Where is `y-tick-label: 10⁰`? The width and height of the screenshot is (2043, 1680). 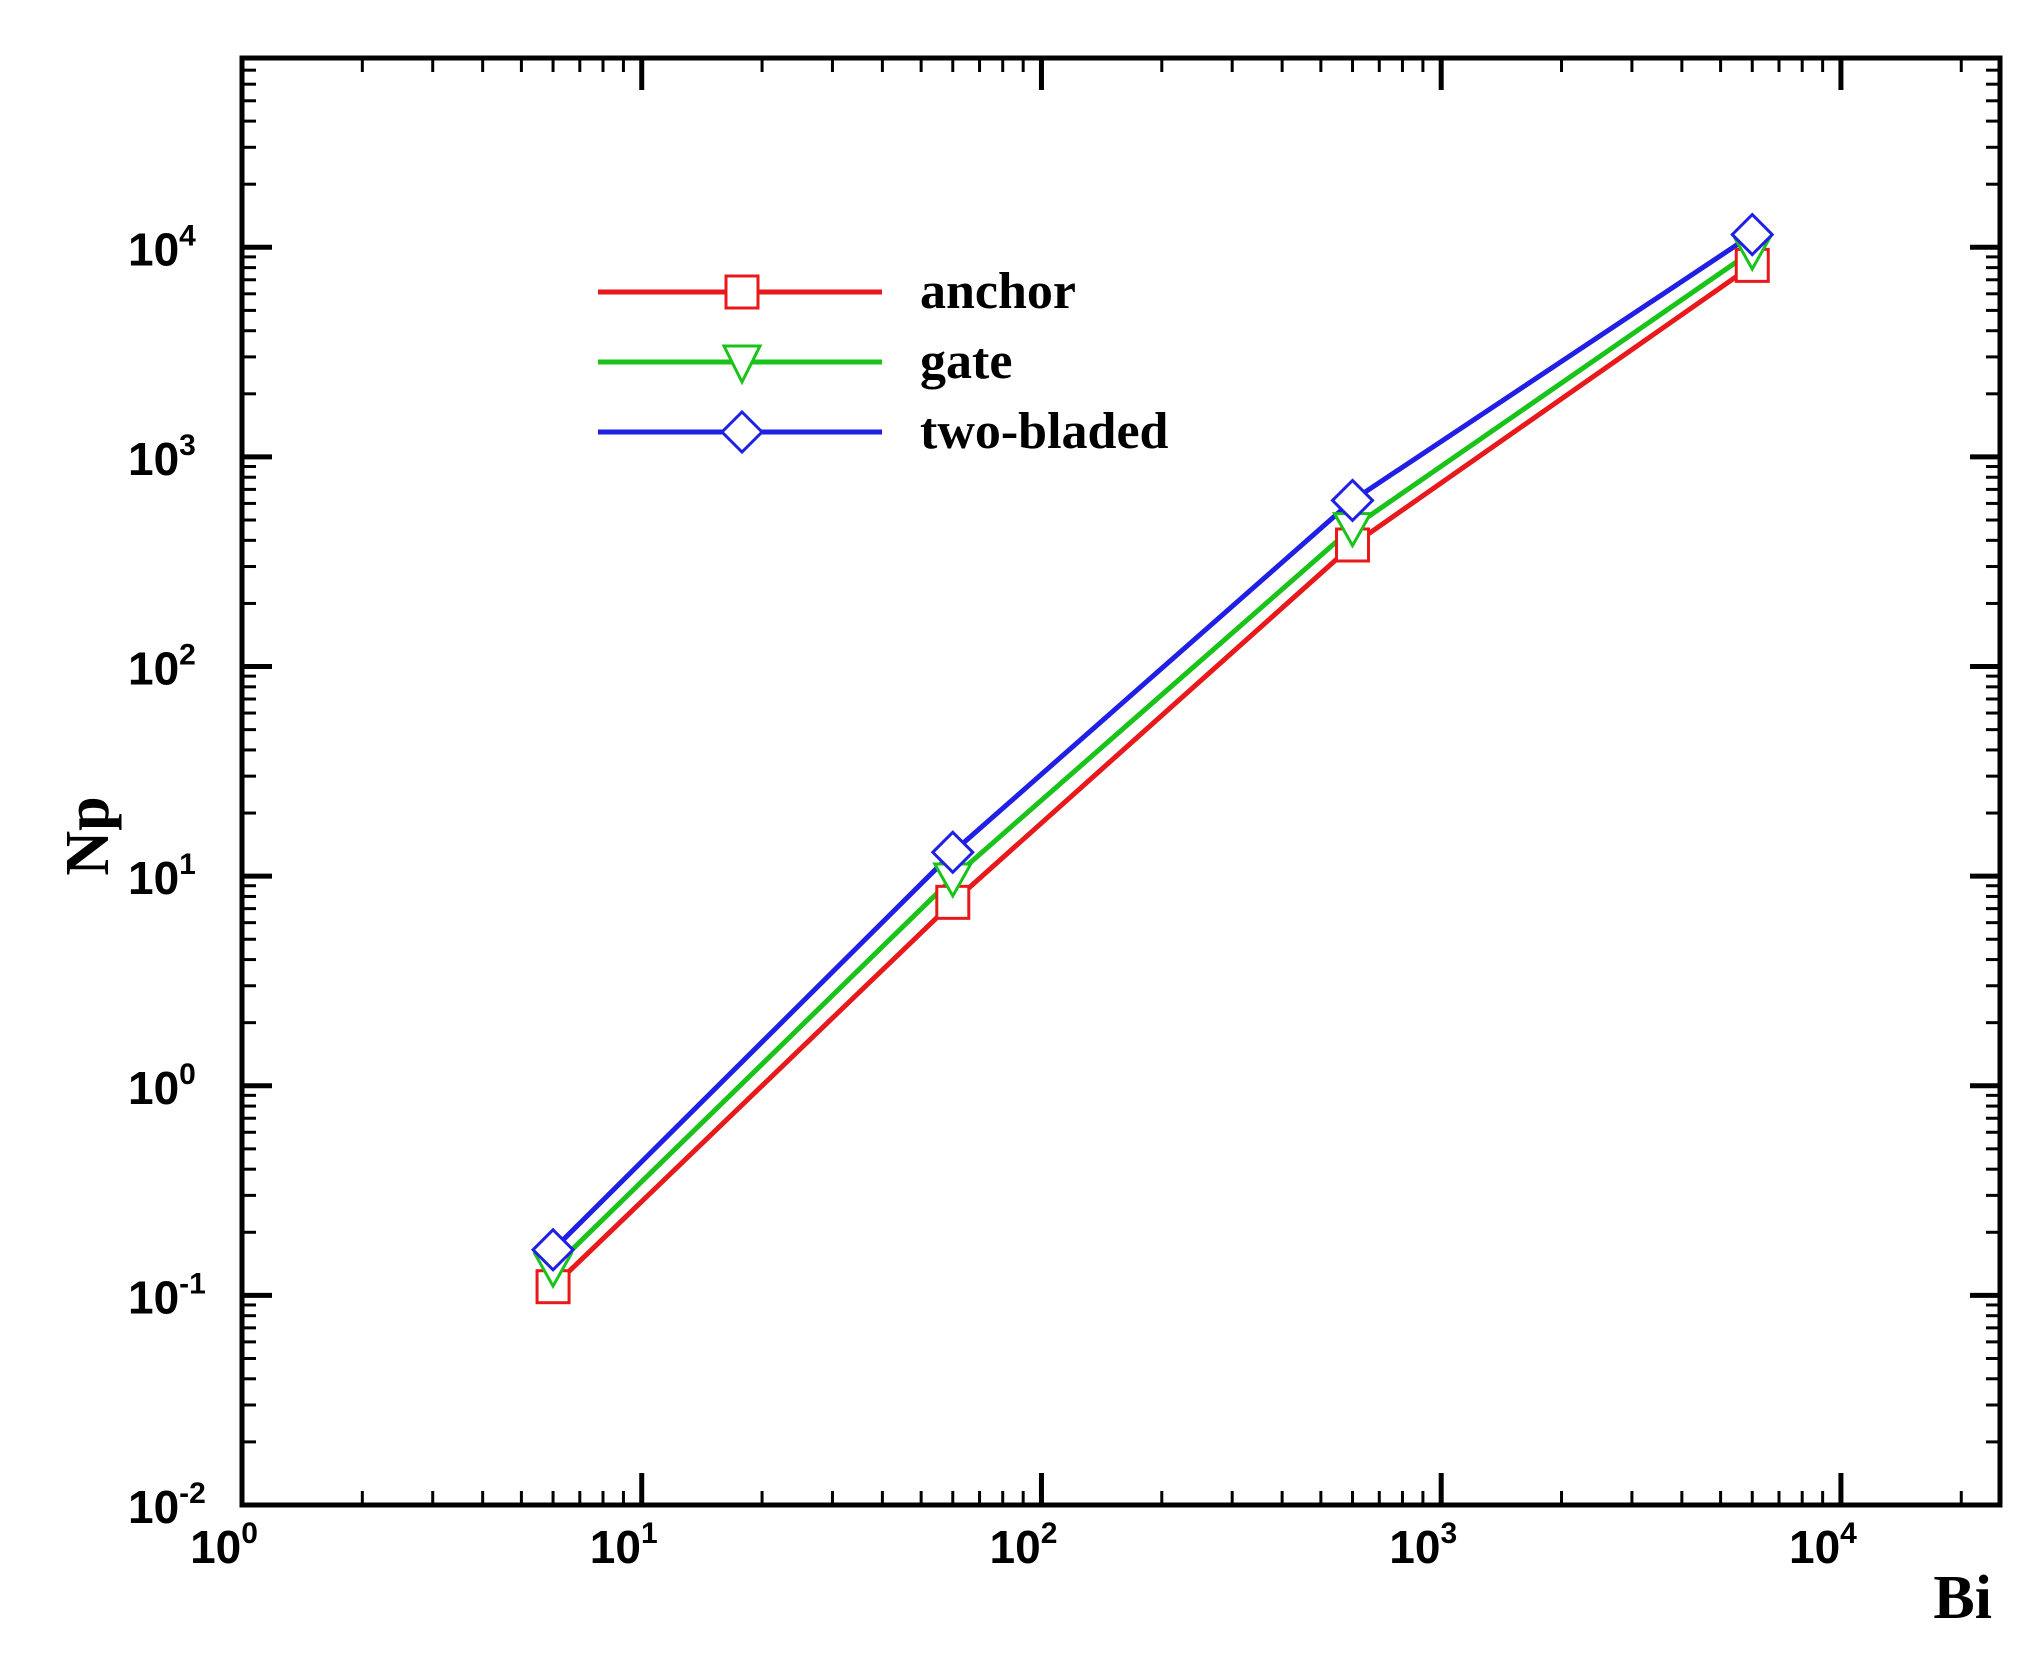 y-tick-label: 10⁰ is located at coordinates (162, 1086).